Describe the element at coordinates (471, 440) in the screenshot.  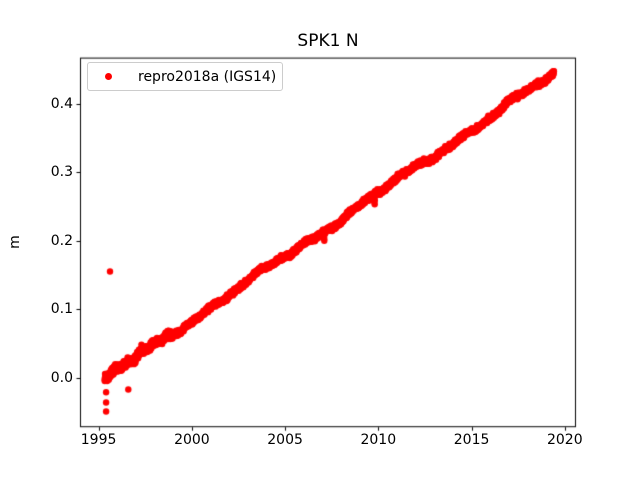
I see `x-tick-label: 2015` at that location.